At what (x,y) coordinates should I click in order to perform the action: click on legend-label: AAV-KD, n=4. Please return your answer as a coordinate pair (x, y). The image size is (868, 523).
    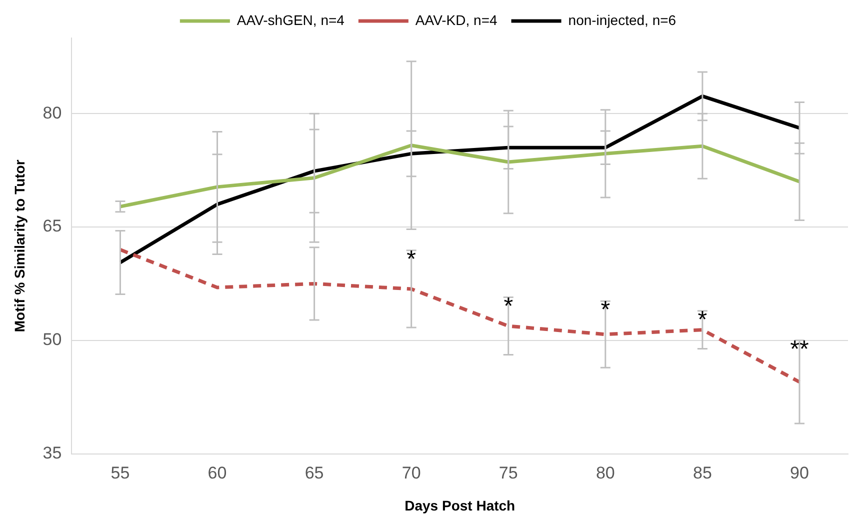
    Looking at the image, I should click on (456, 20).